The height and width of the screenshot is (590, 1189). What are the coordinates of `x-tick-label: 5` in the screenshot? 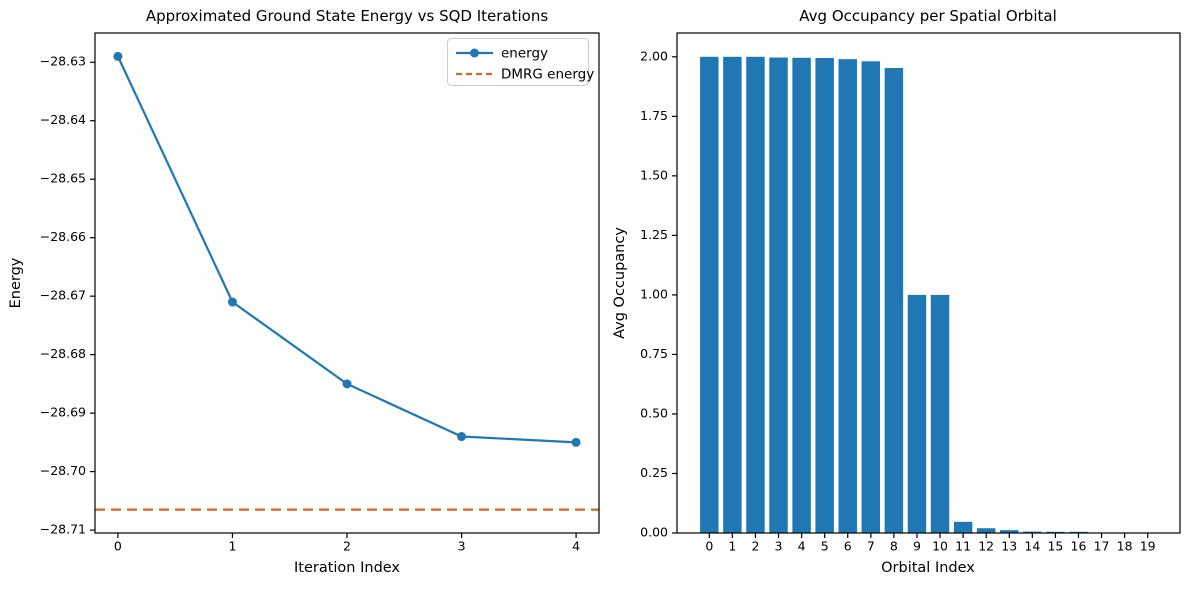 It's located at (825, 546).